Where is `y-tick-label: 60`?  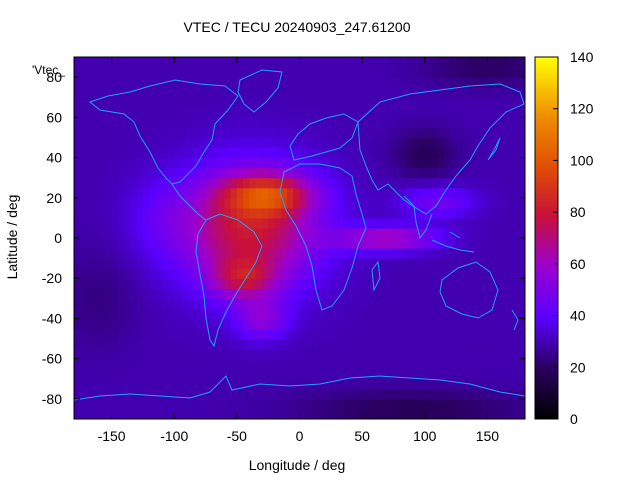 y-tick-label: 60 is located at coordinates (54, 117).